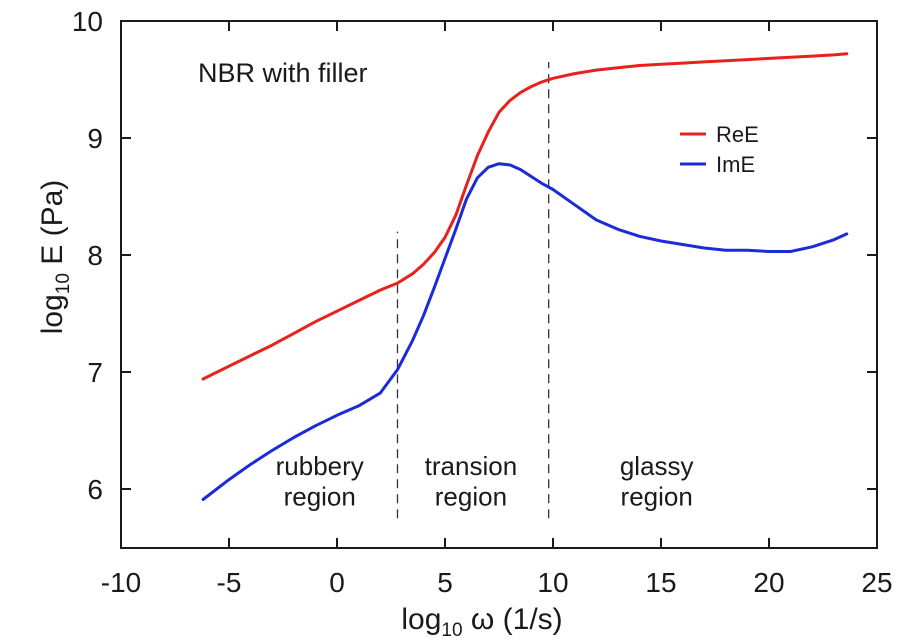 The height and width of the screenshot is (642, 917). Describe the element at coordinates (660, 582) in the screenshot. I see `x-tick-label: 15` at that location.